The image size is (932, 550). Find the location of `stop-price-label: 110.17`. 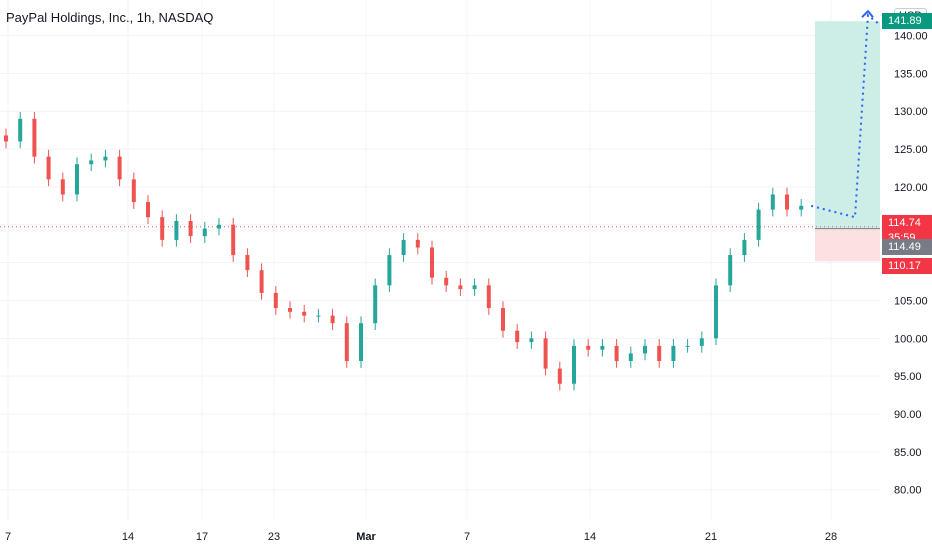

stop-price-label: 110.17 is located at coordinates (907, 265).